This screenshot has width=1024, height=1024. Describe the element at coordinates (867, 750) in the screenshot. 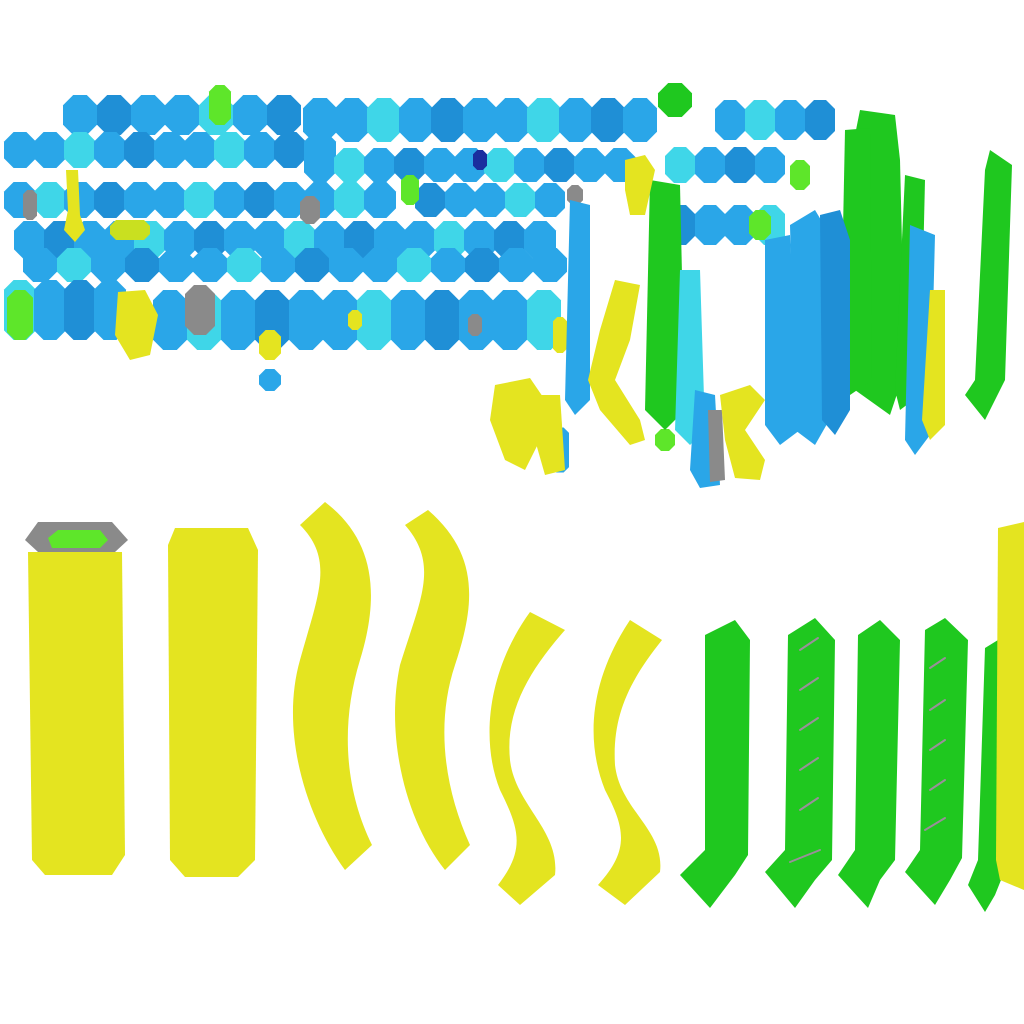

I see `stitch-marks` at that location.